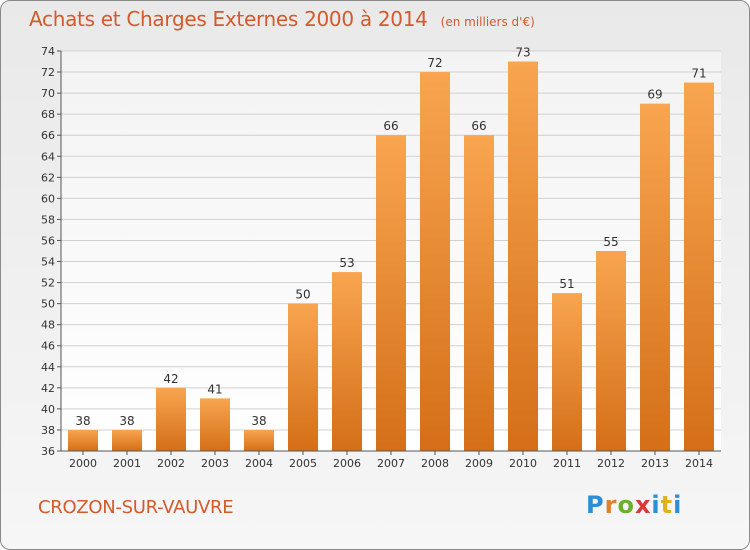 Image resolution: width=750 pixels, height=550 pixels. What do you see at coordinates (610, 242) in the screenshot?
I see `bar-value-label: 55` at bounding box center [610, 242].